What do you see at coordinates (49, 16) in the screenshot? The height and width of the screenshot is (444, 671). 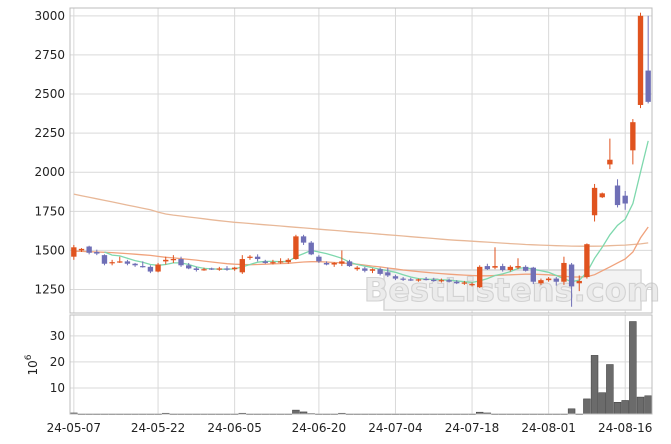 I see `price-tick-label: 3000` at bounding box center [49, 16].